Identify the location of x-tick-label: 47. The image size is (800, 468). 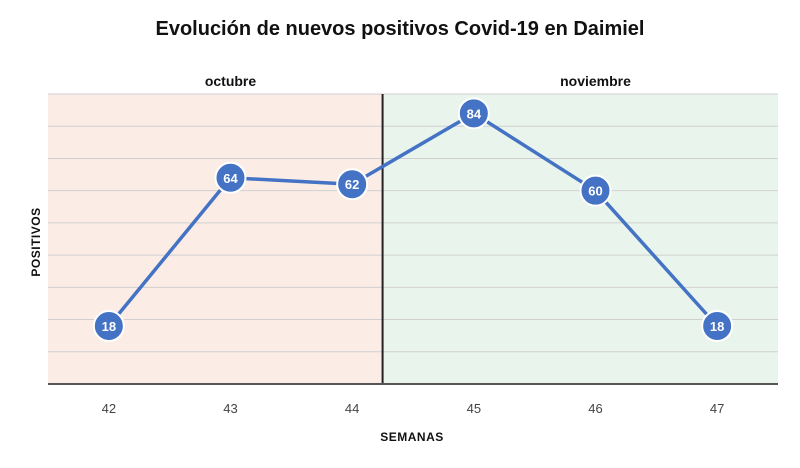
(717, 408).